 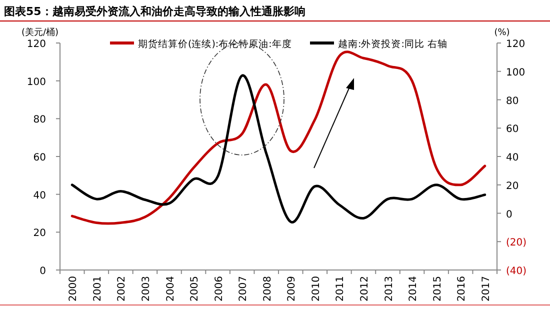 What do you see at coordinates (244, 289) in the screenshot?
I see `x-tick-label: 2007` at bounding box center [244, 289].